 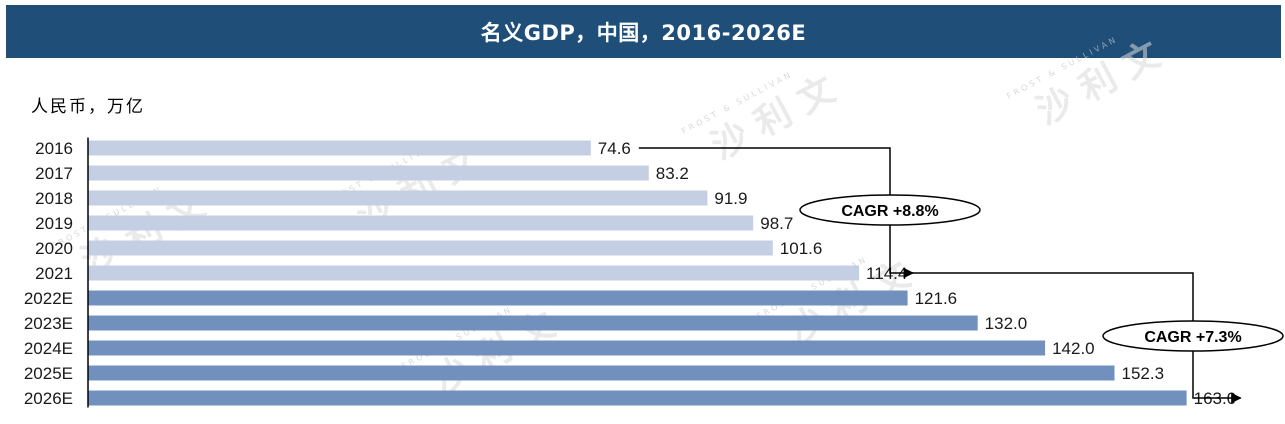 I want to click on category-label-2025E: 2025E, so click(x=48, y=373).